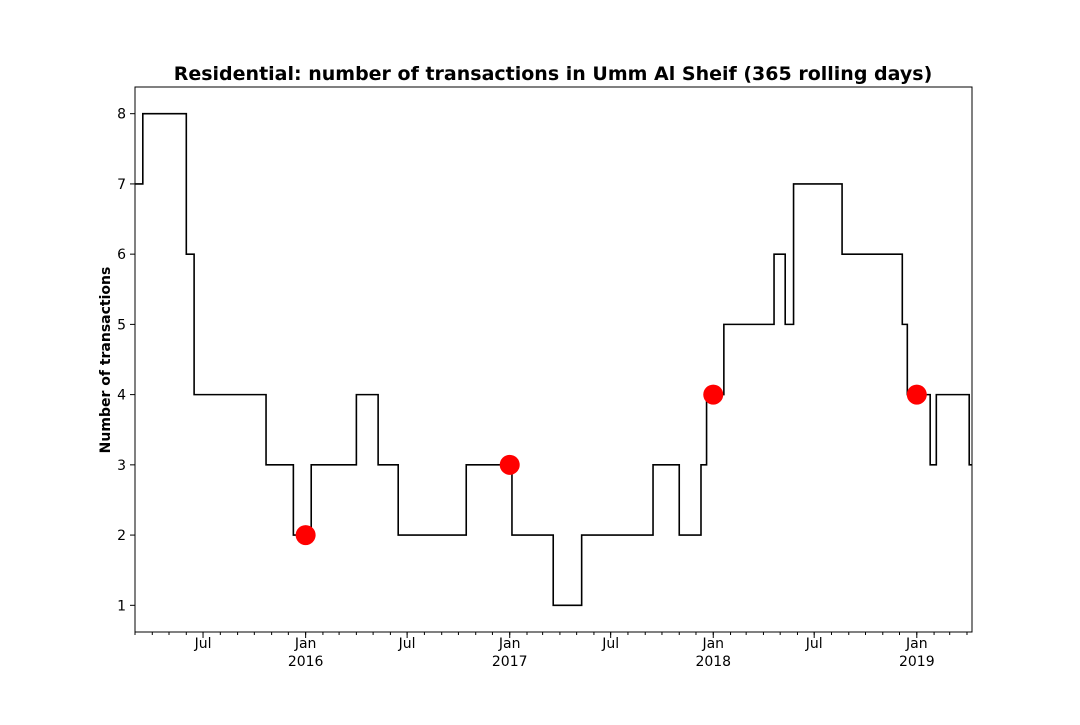 This screenshot has width=1080, height=725. What do you see at coordinates (917, 662) in the screenshot?
I see `x-tick-year-label: 2019` at bounding box center [917, 662].